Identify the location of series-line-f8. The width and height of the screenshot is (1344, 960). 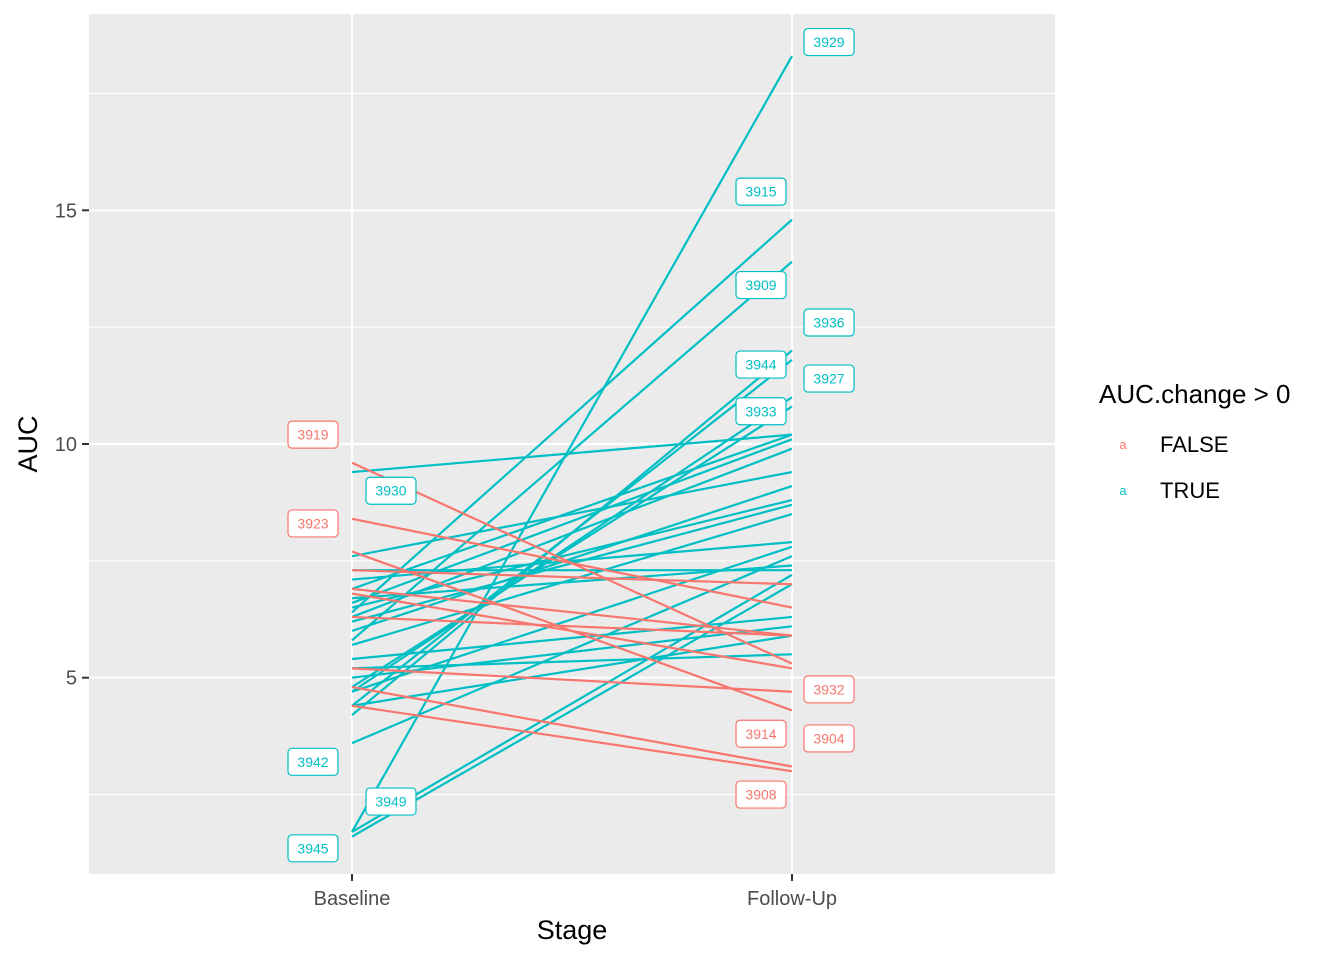
(572, 612).